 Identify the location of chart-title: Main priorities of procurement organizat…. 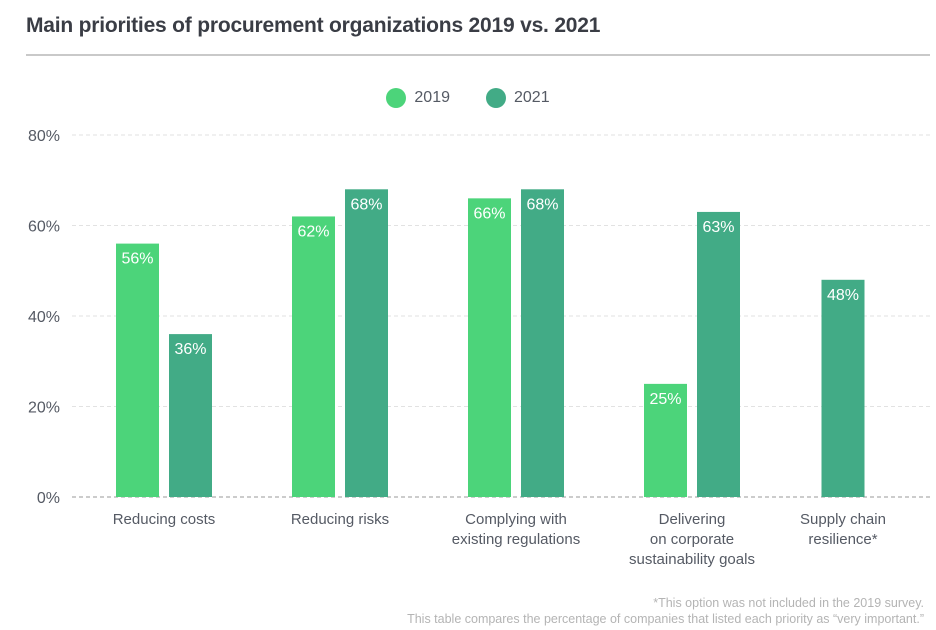
(313, 25).